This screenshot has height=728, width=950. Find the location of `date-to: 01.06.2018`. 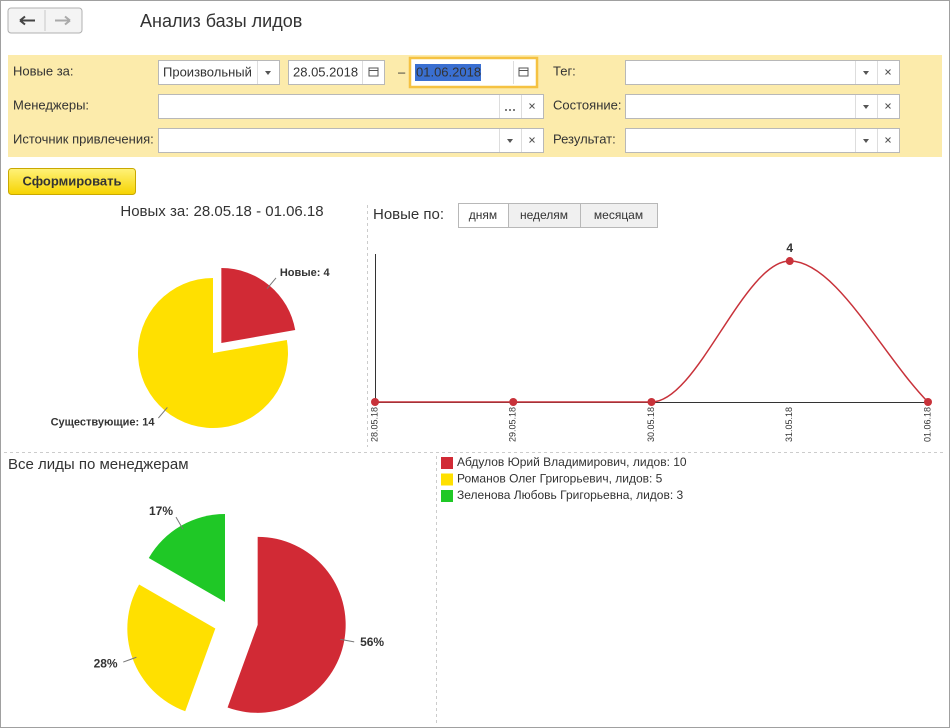

date-to: 01.06.2018 is located at coordinates (473, 72).